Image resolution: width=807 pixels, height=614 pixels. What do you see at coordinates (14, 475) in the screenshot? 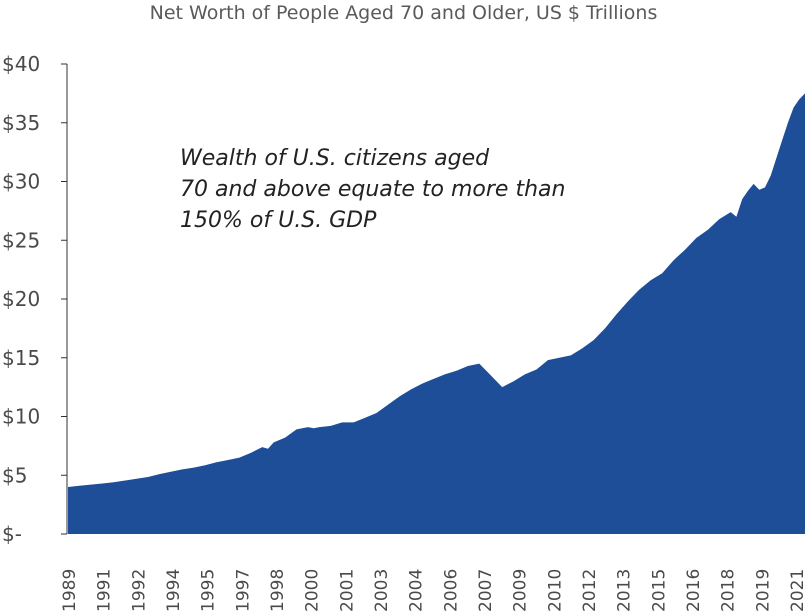
I see `y-tick-label: $5` at bounding box center [14, 475].